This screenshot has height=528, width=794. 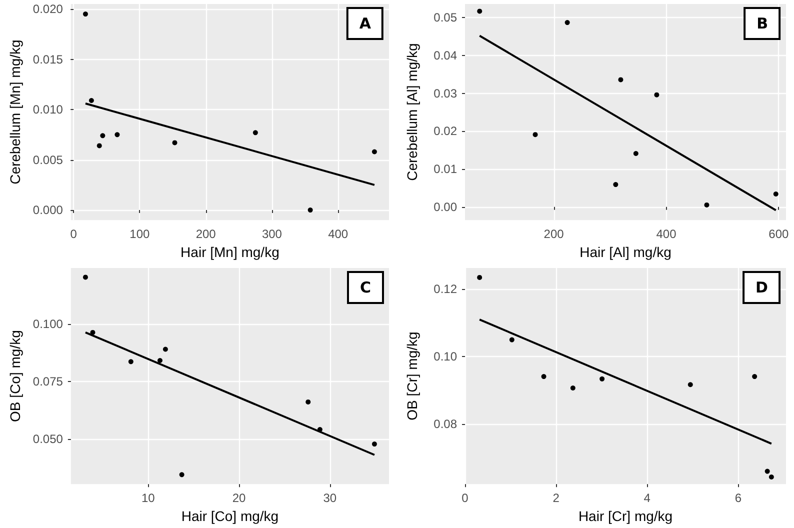 I want to click on y-tick-label: 0.000, so click(x=48, y=210).